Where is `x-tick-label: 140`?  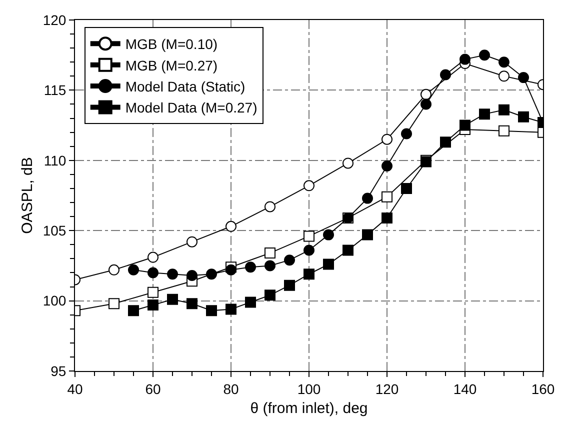
x-tick-label: 140 is located at coordinates (465, 388).